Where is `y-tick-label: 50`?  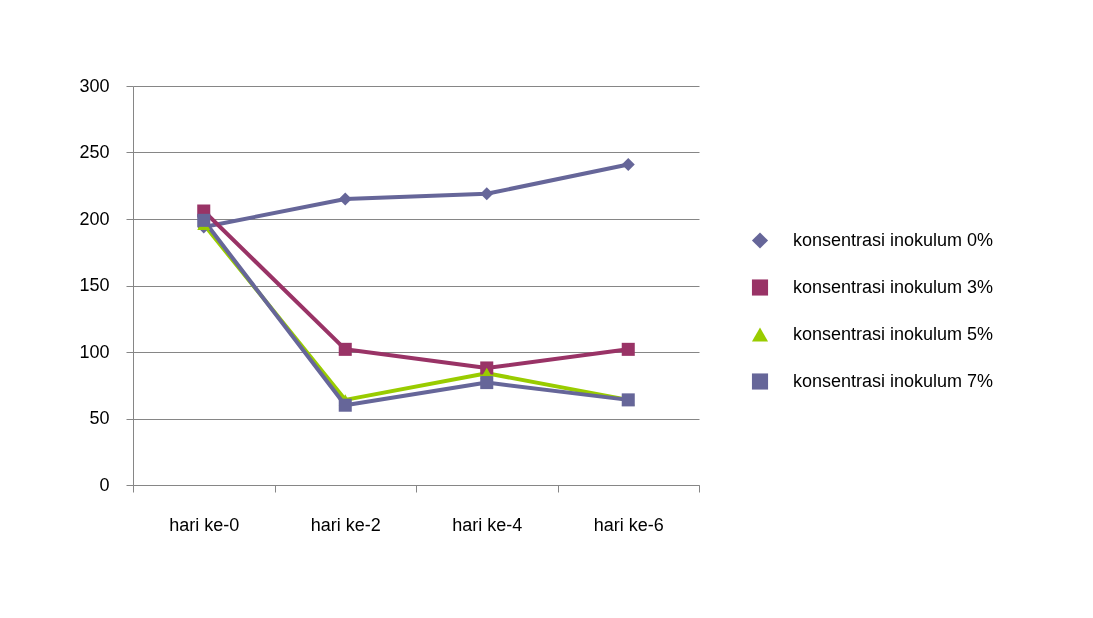 y-tick-label: 50 is located at coordinates (99, 418).